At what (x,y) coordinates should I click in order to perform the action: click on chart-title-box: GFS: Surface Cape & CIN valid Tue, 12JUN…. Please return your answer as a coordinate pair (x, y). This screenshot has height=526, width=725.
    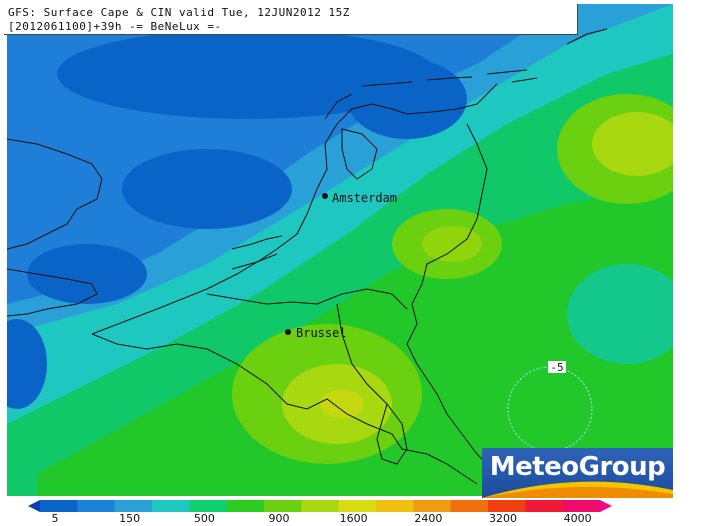
    Looking at the image, I should click on (291, 19).